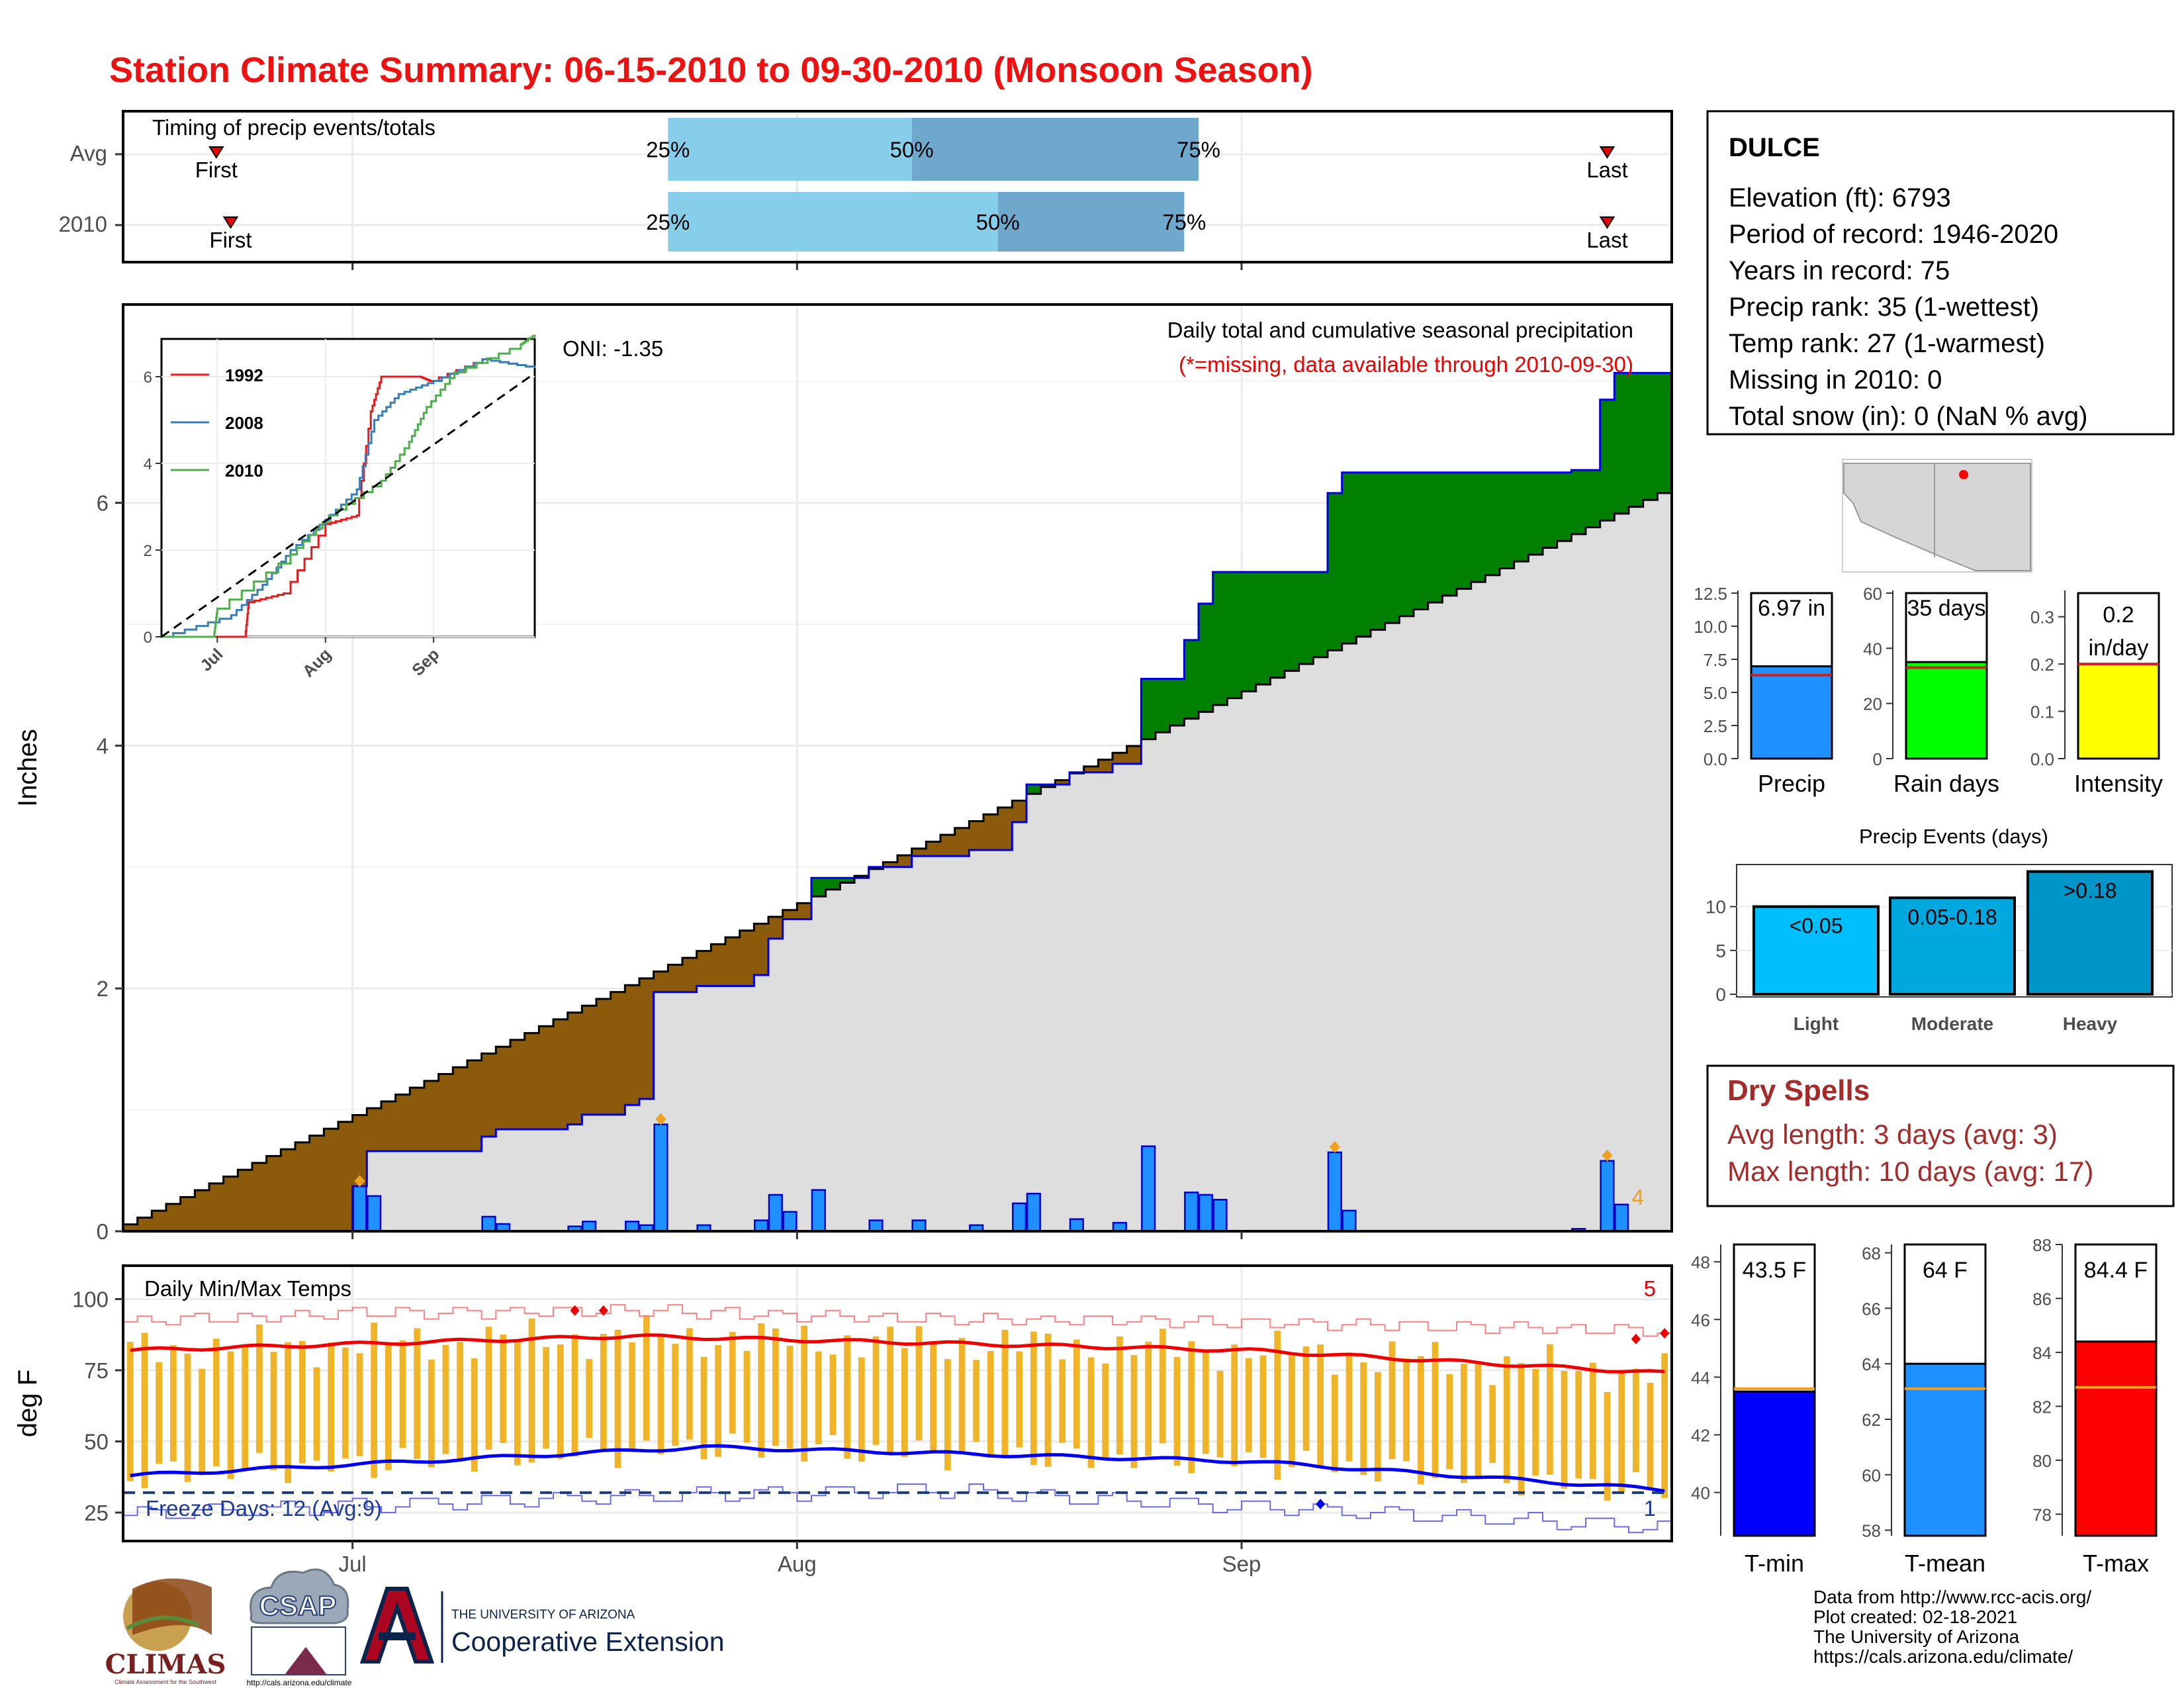 The height and width of the screenshot is (1688, 2184). What do you see at coordinates (97, 1513) in the screenshot?
I see `temp-y-tick-label: 25` at bounding box center [97, 1513].